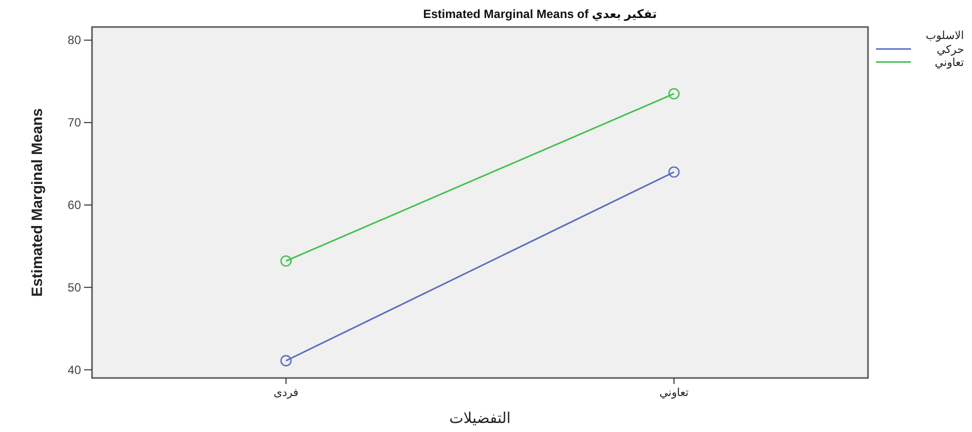 This screenshot has height=432, width=972. I want to click on y-tick-label: 60, so click(75, 205).